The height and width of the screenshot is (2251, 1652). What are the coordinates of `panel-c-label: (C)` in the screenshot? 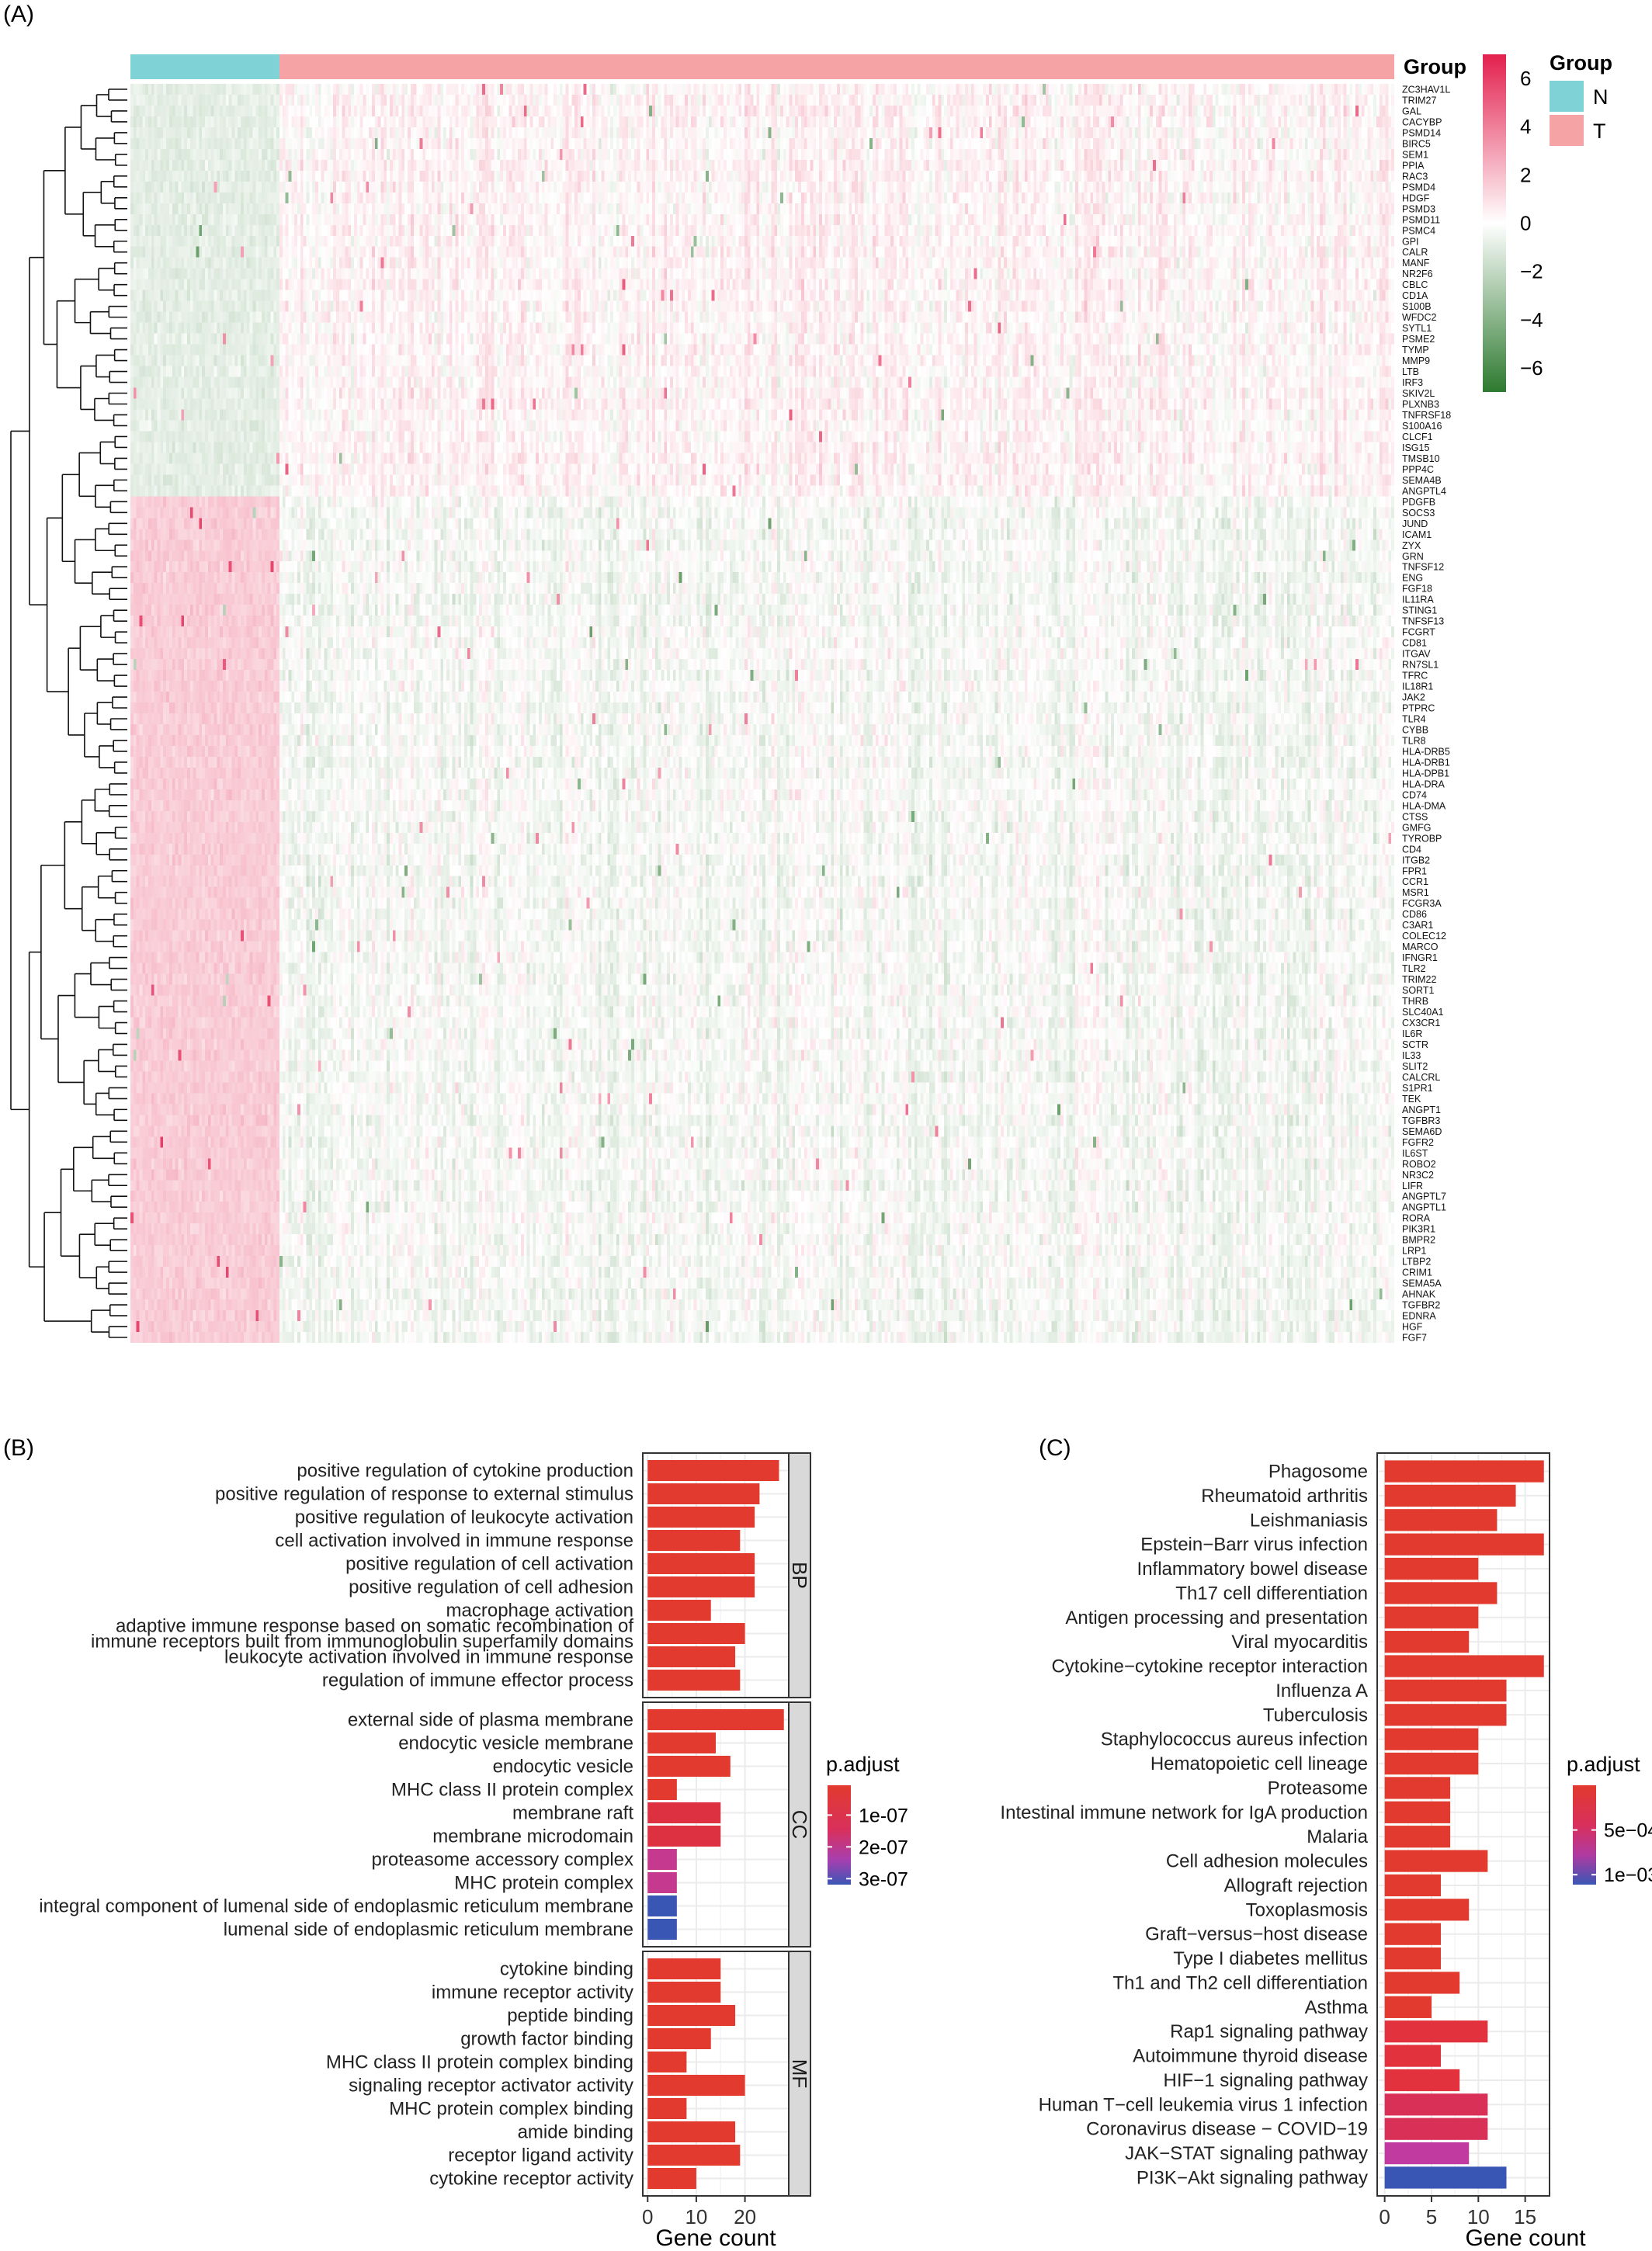 It's located at (1055, 1448).